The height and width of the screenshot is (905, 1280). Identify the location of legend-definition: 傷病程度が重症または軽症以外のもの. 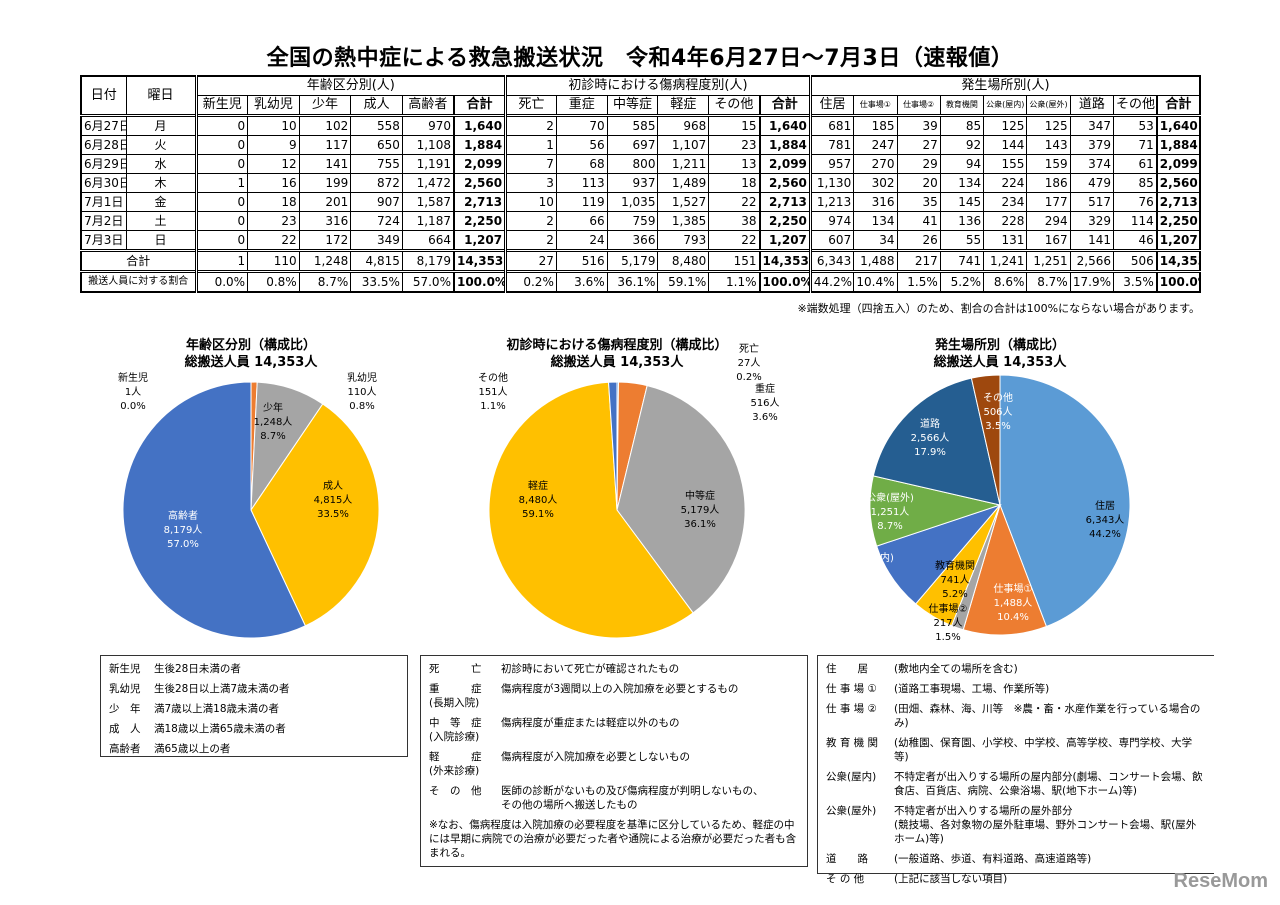
(590, 723).